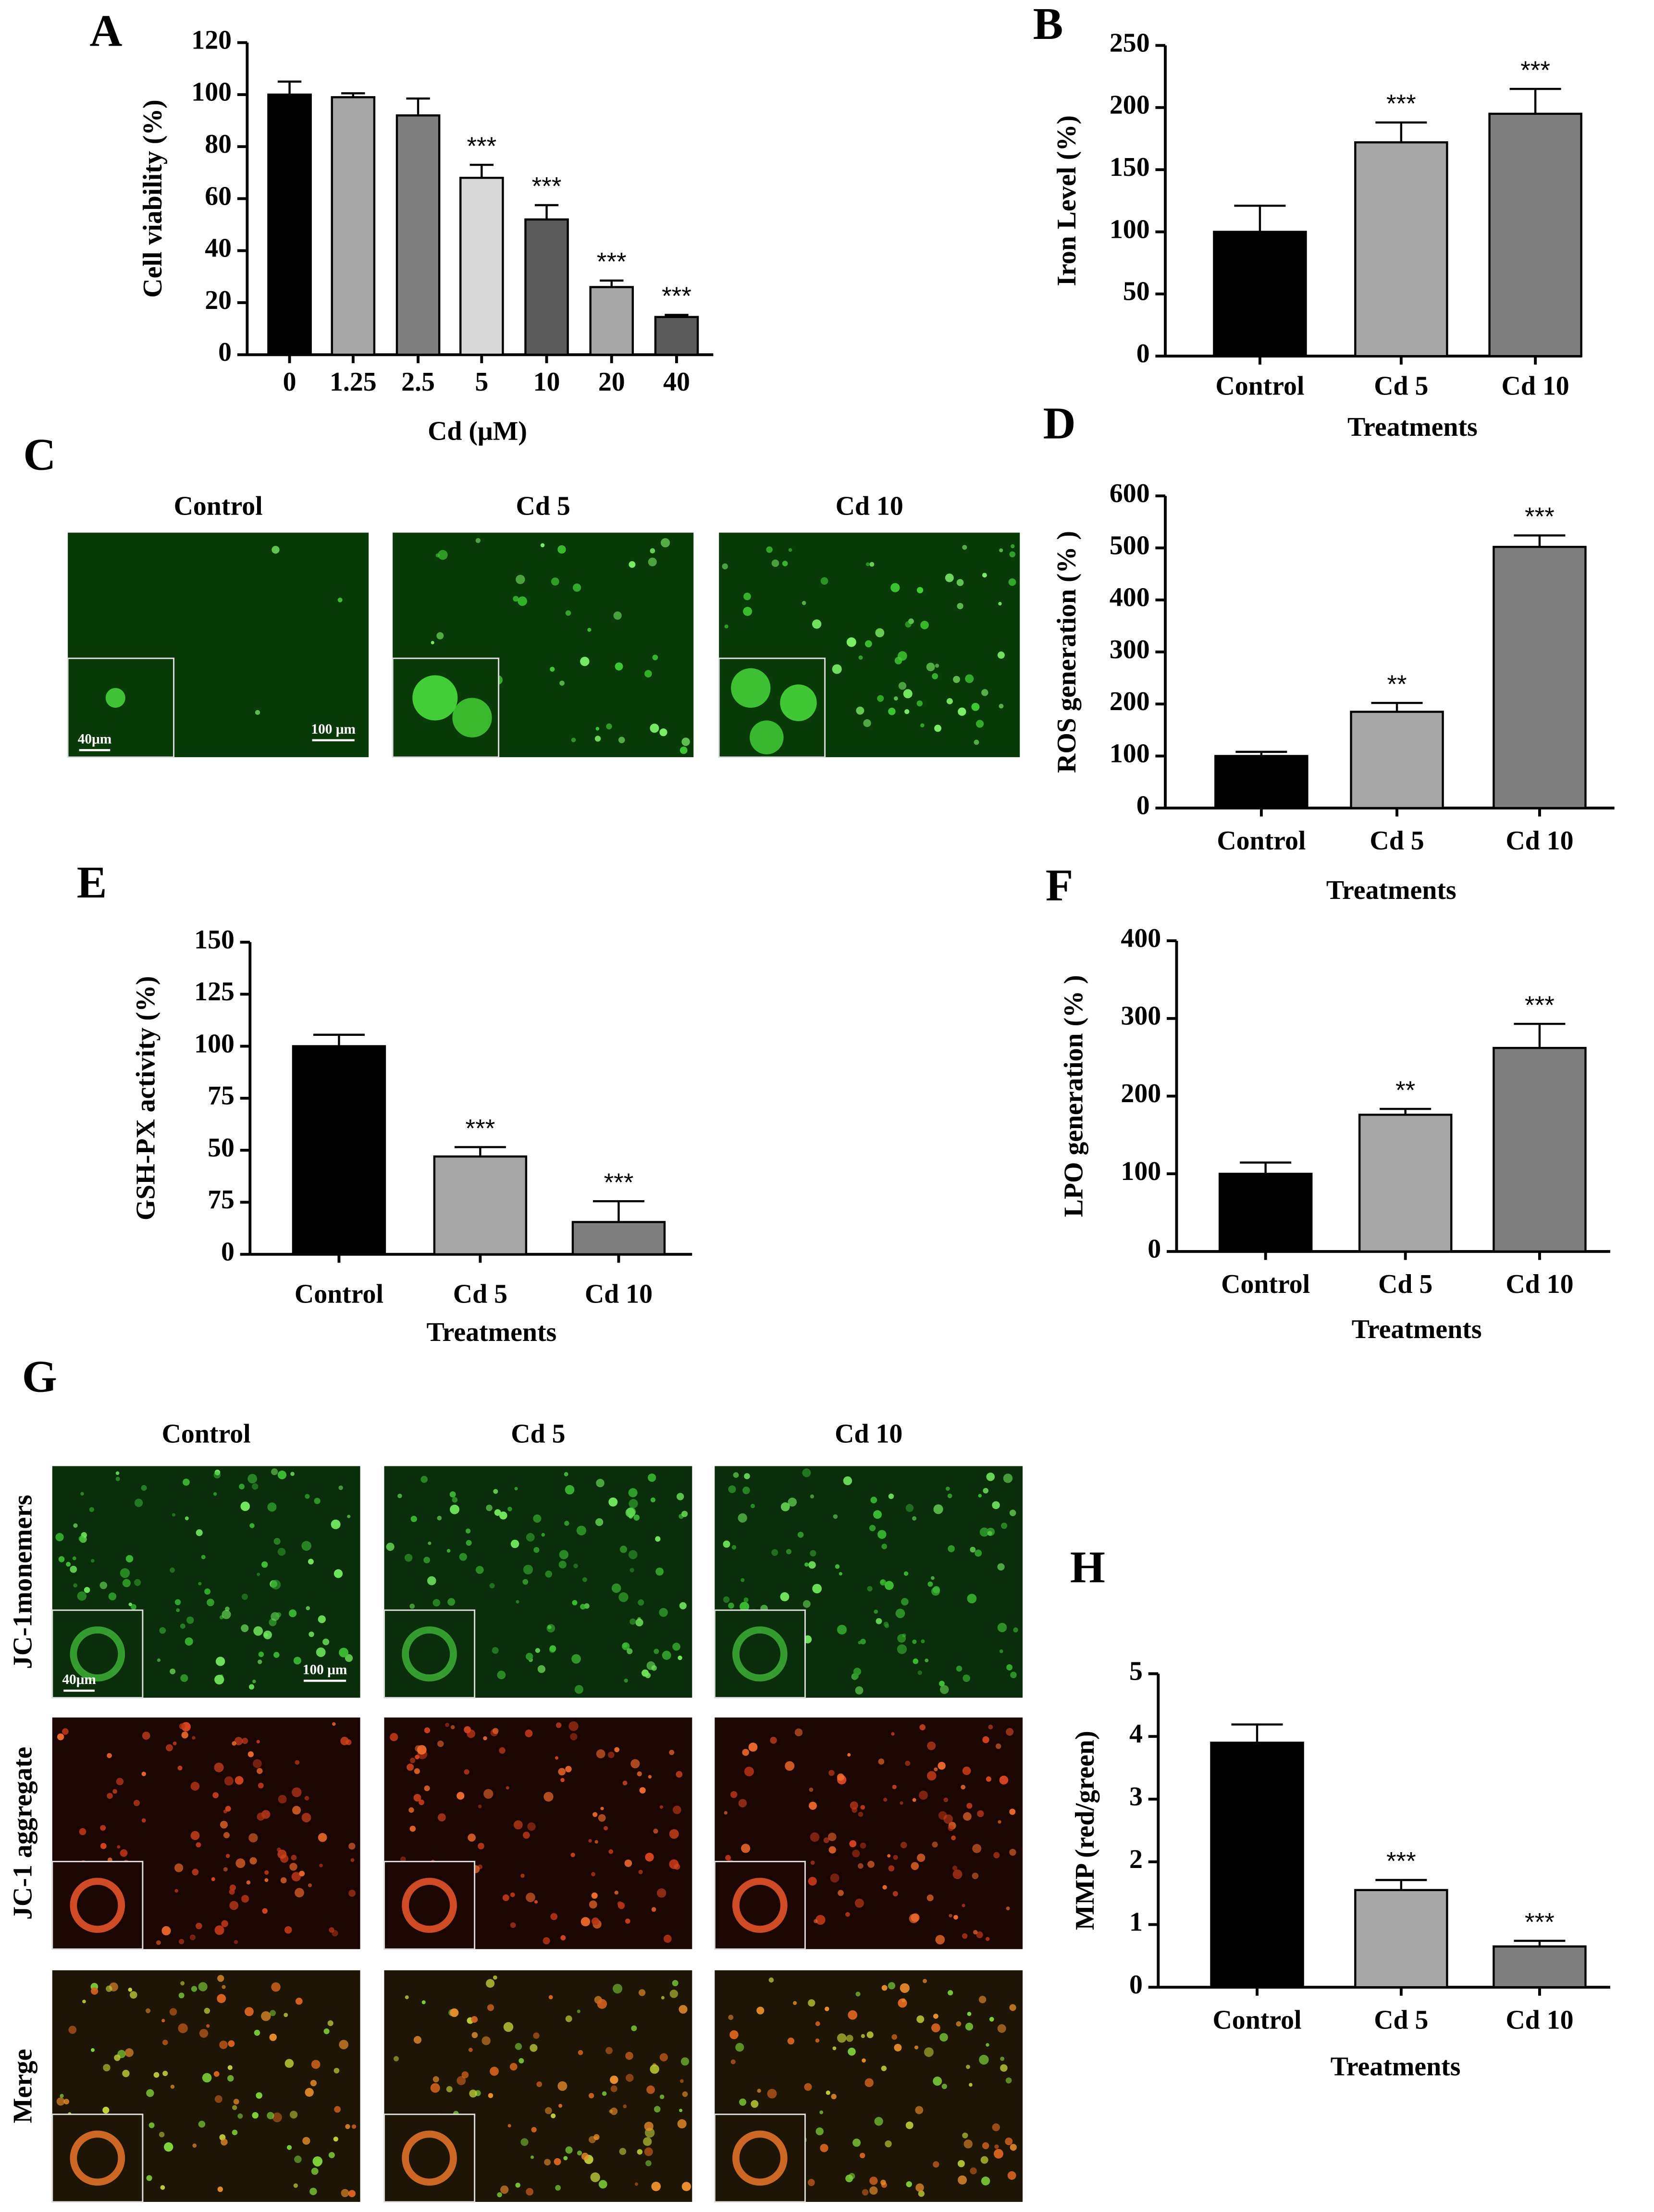 The image size is (1654, 2212). Describe the element at coordinates (228, 1251) in the screenshot. I see `y-tick-label: 0` at that location.